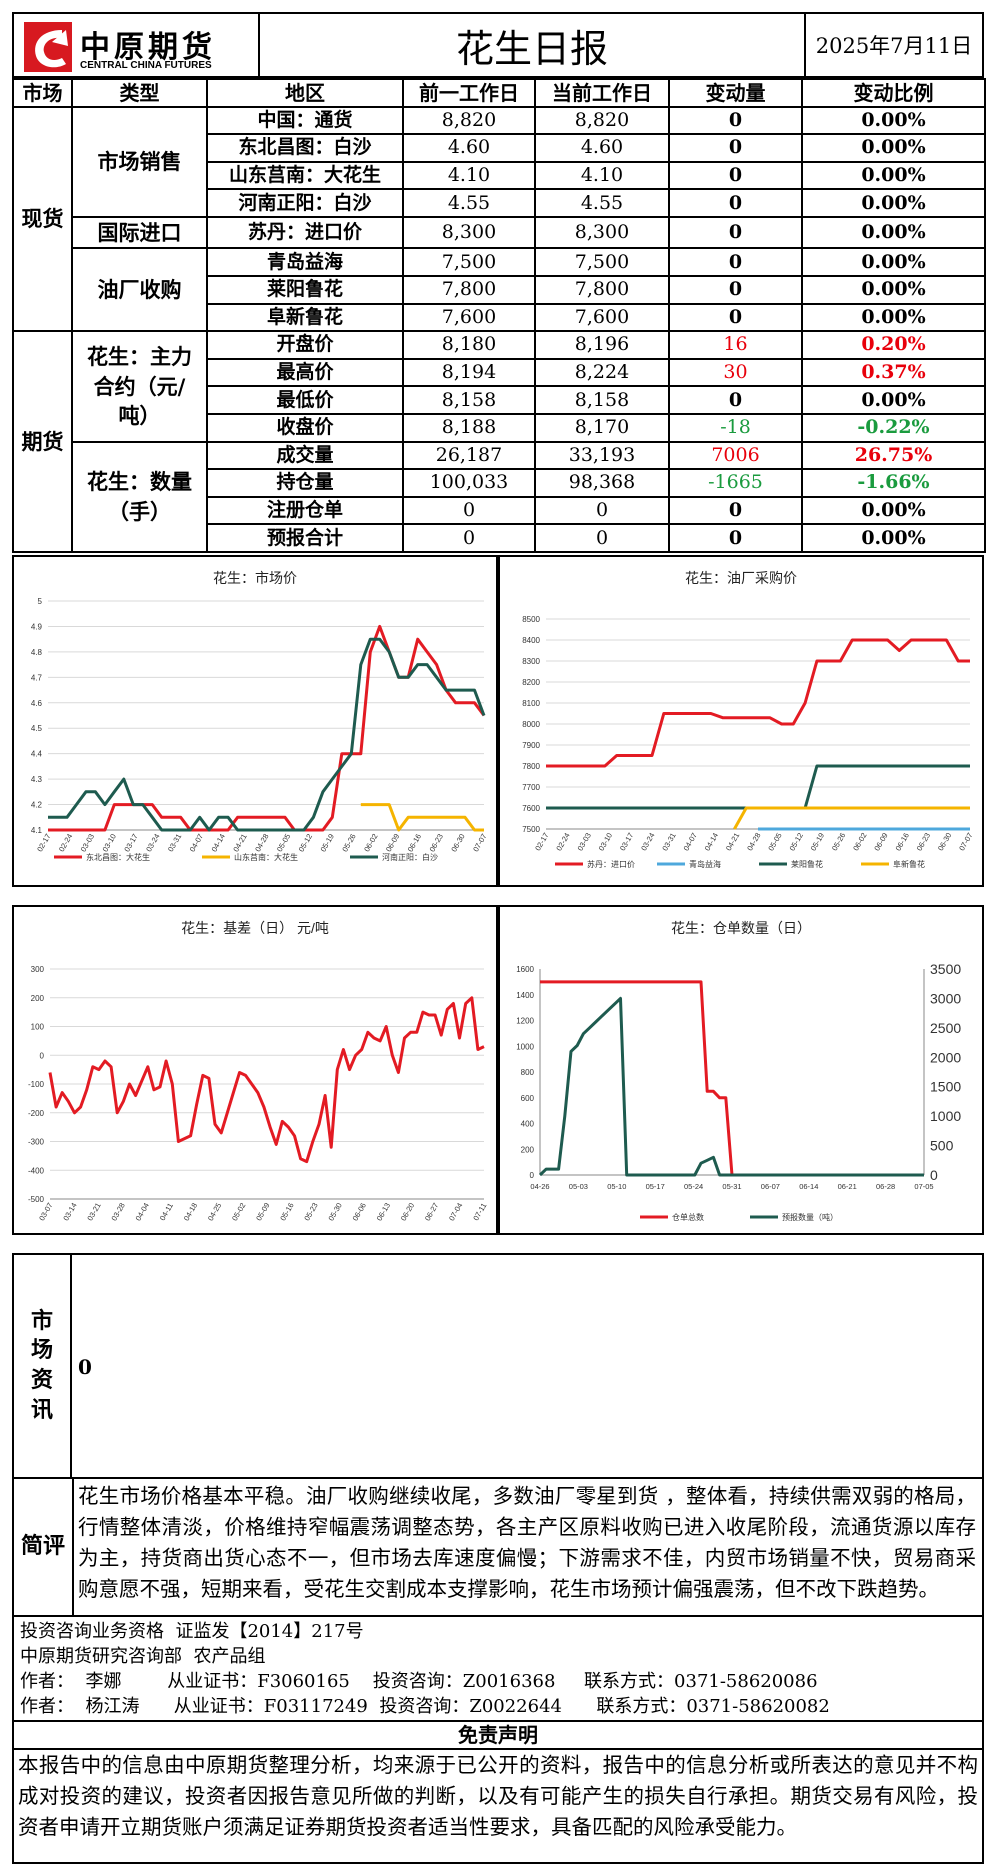 The width and height of the screenshot is (997, 1876). I want to click on x-tick-label: 05-05, so click(283, 842).